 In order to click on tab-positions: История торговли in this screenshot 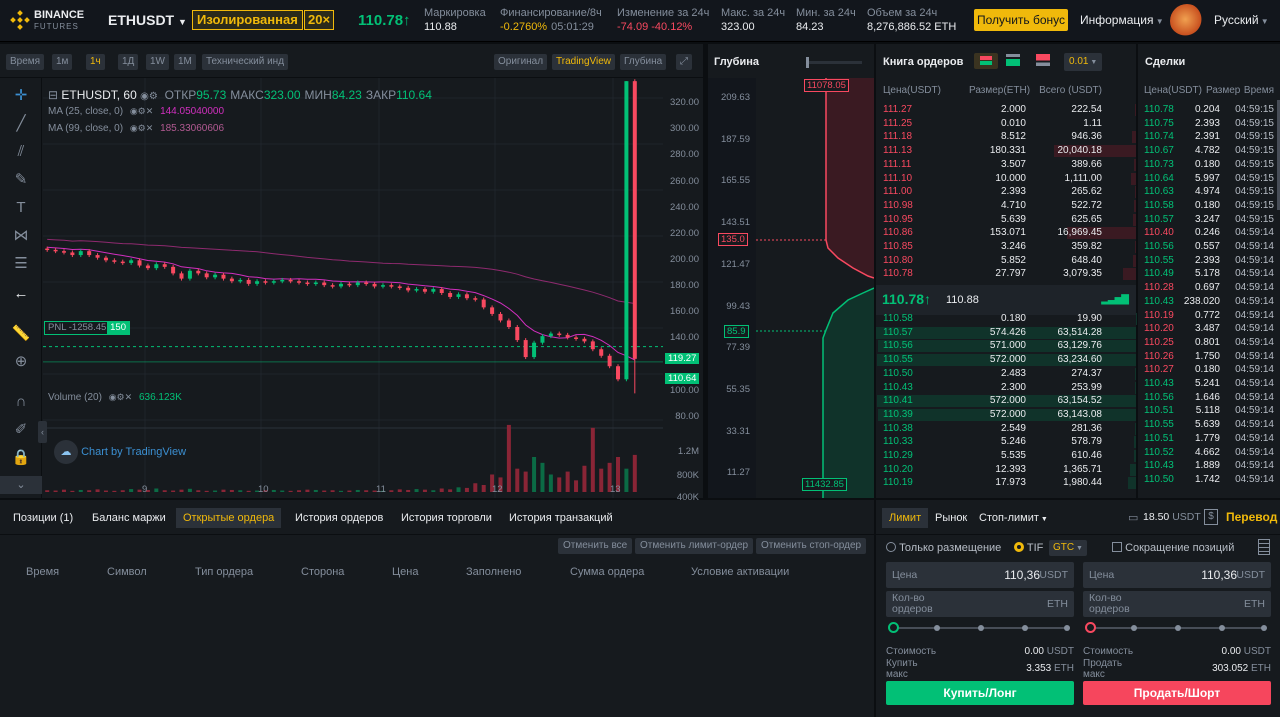, I will do `click(446, 518)`.